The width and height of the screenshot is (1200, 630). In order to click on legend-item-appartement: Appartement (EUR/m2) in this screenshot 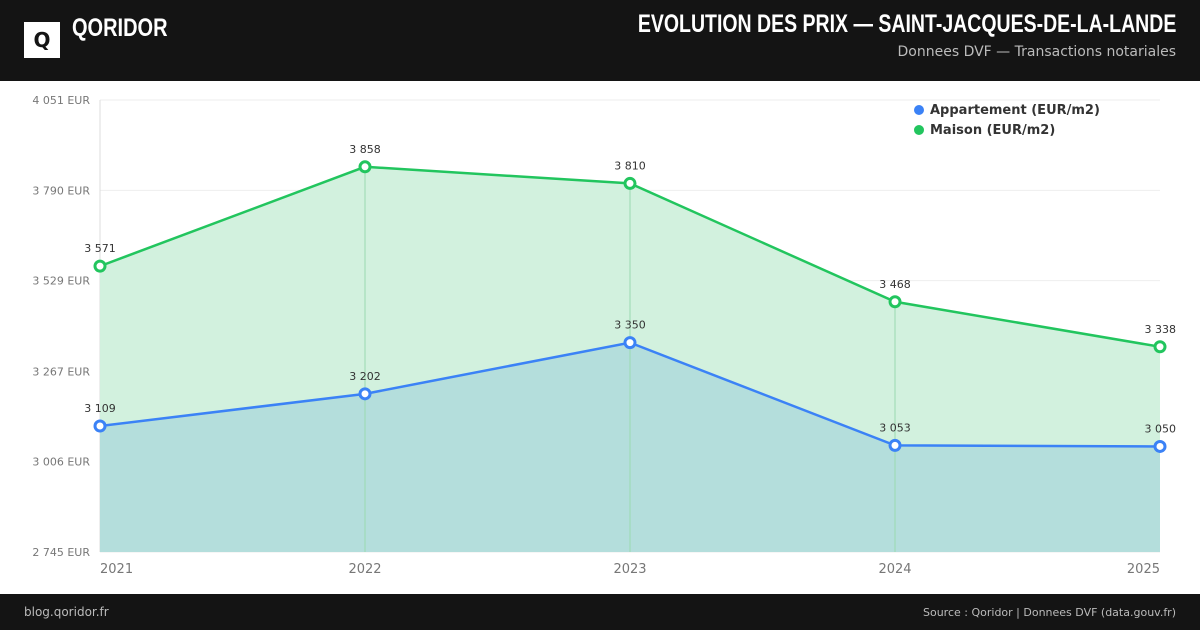, I will do `click(1007, 110)`.